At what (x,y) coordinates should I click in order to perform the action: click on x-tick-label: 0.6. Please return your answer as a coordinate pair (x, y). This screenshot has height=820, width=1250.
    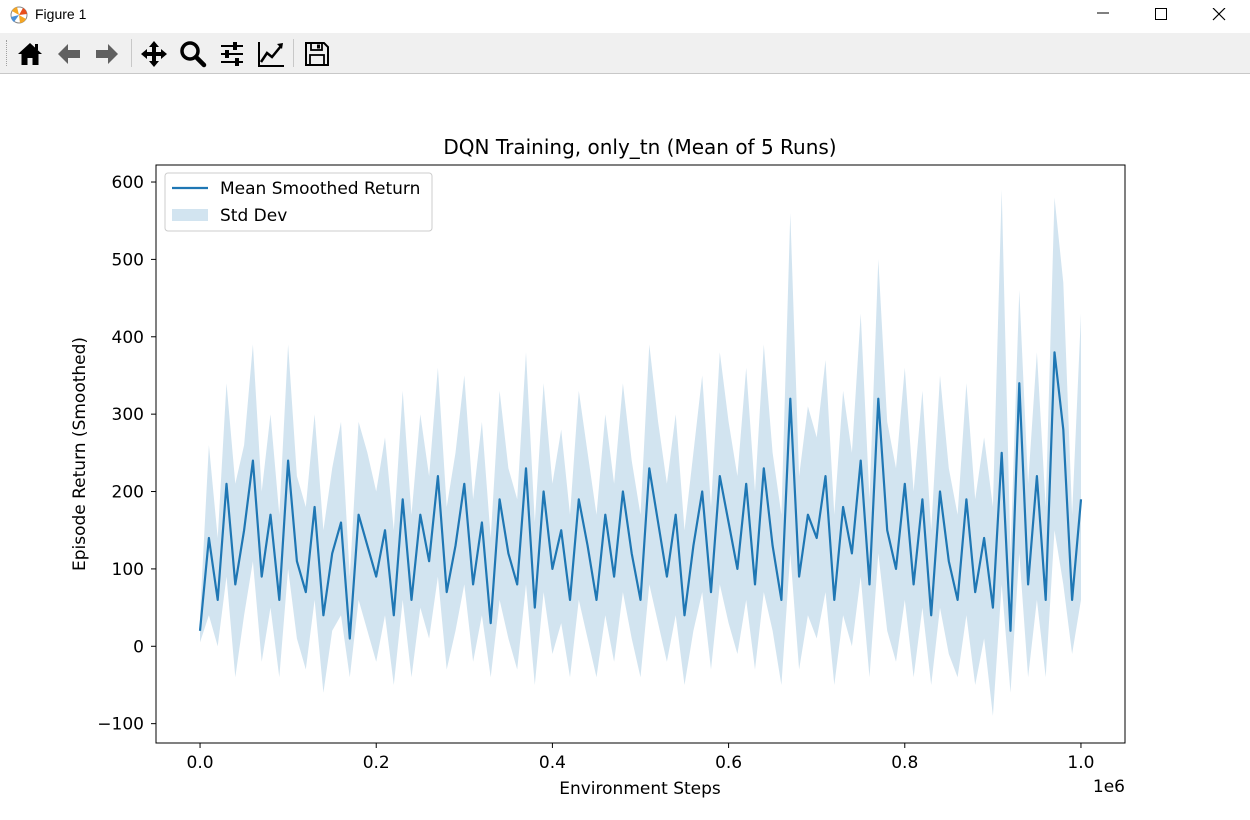
    Looking at the image, I should click on (728, 763).